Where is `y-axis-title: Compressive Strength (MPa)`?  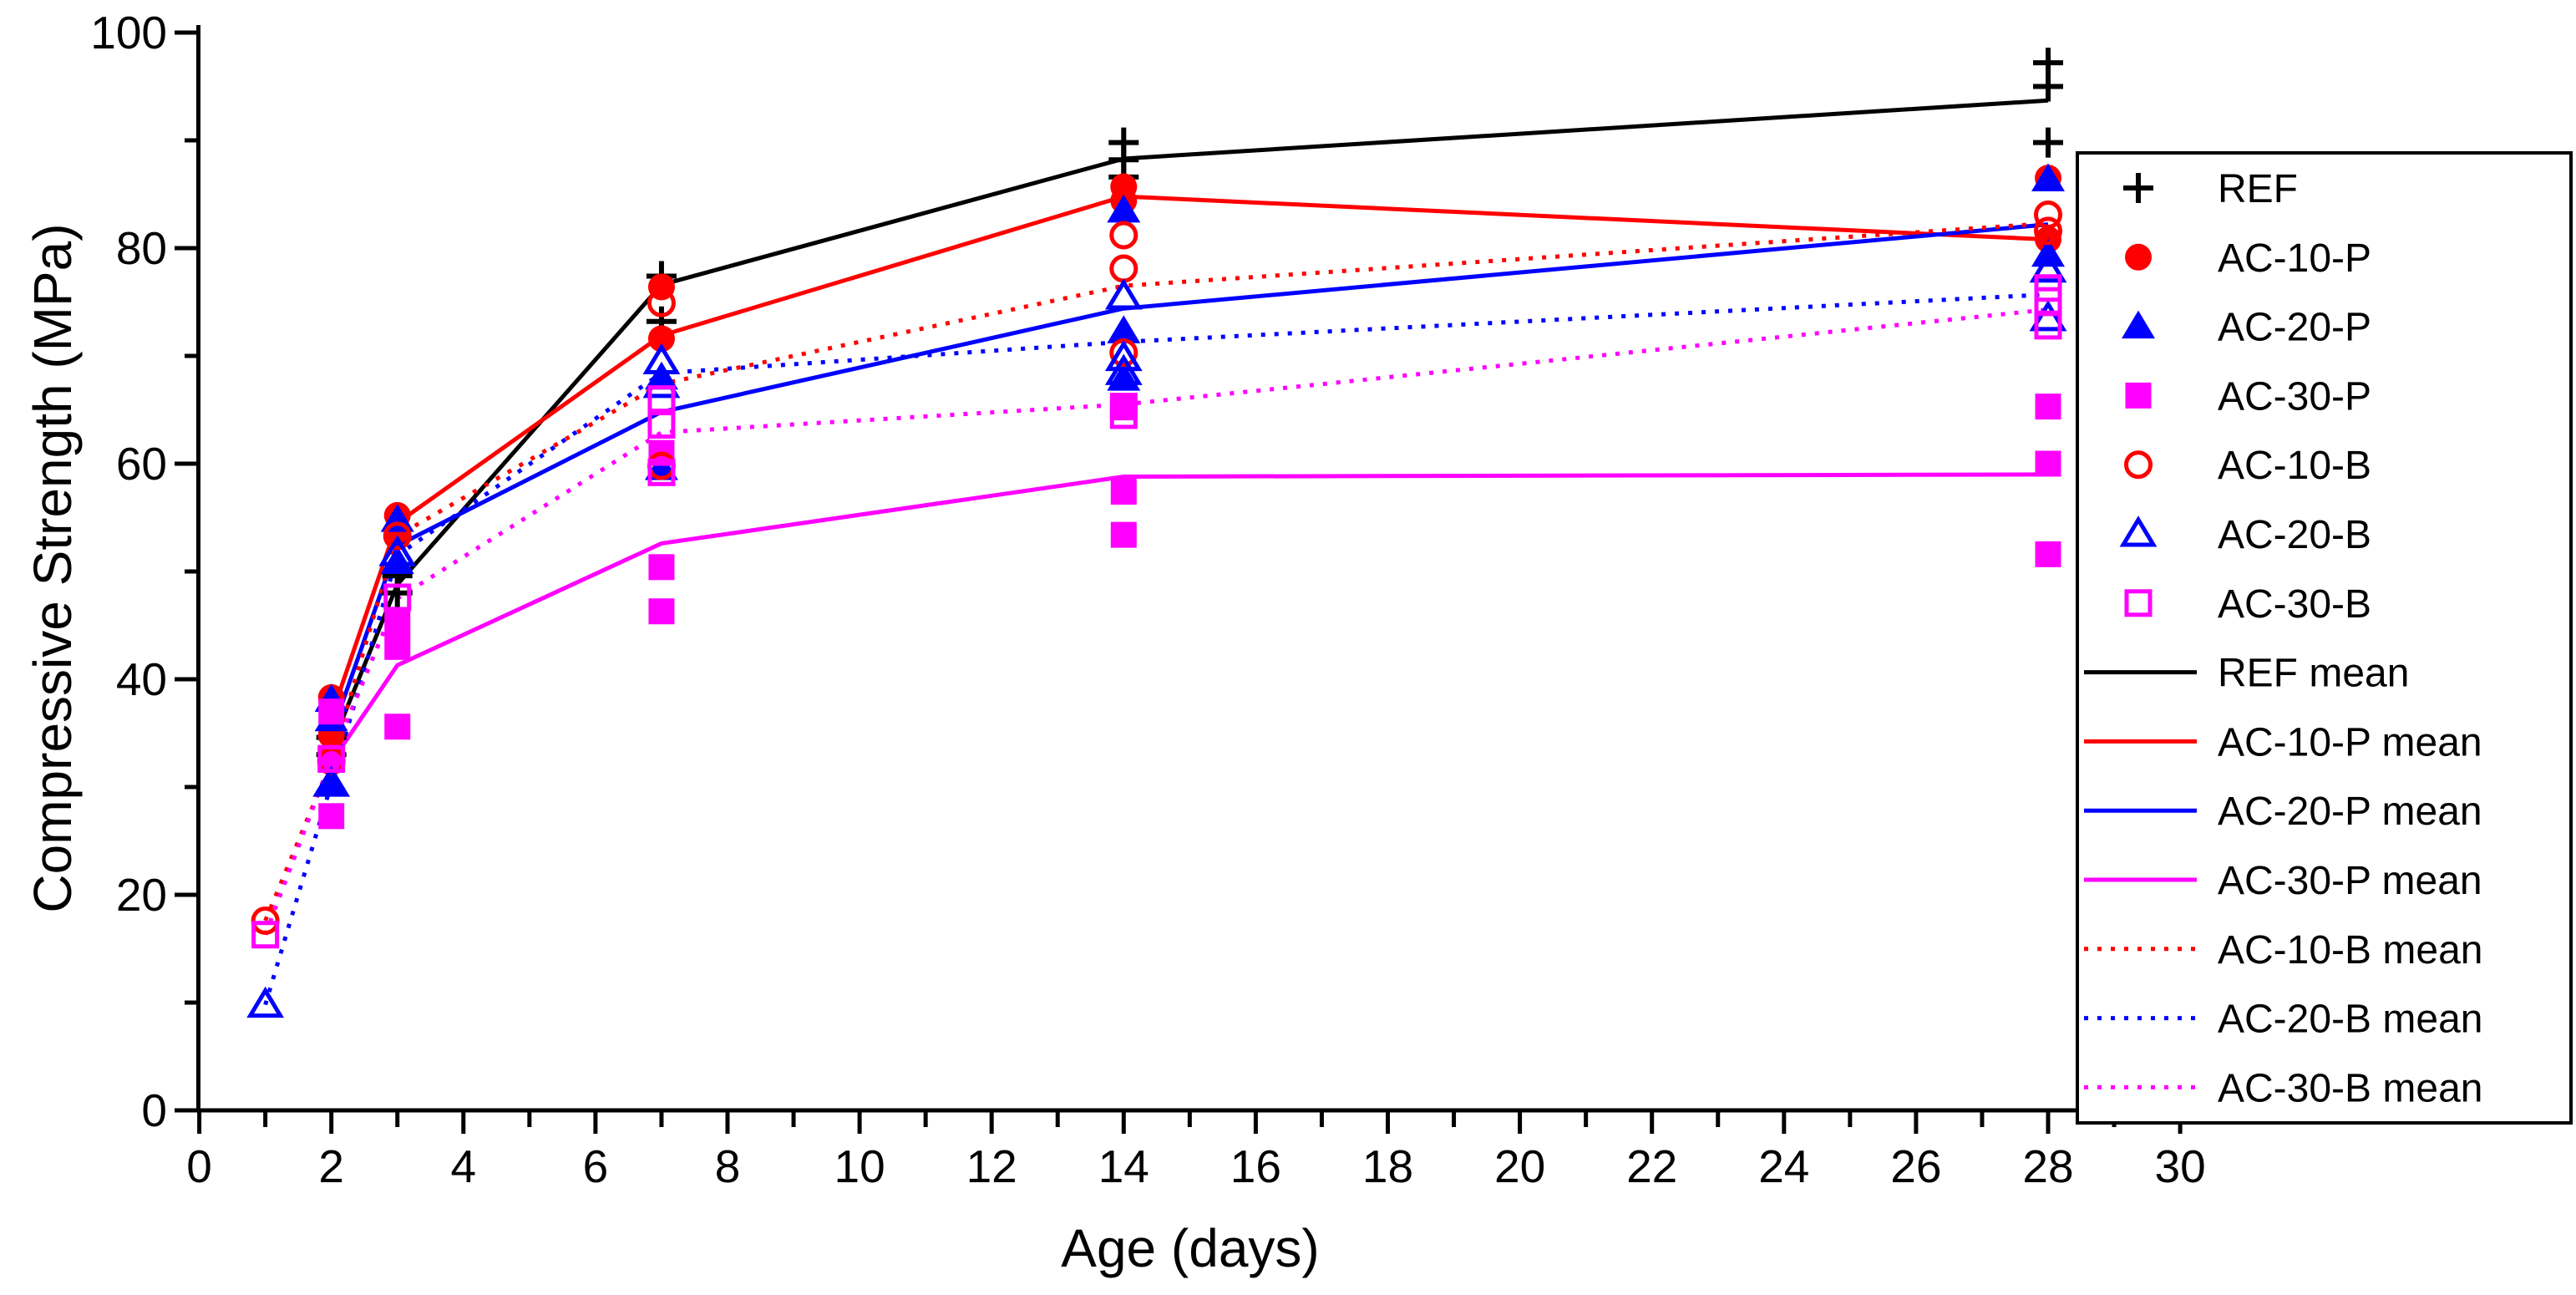 y-axis-title: Compressive Strength (MPa) is located at coordinates (53, 567).